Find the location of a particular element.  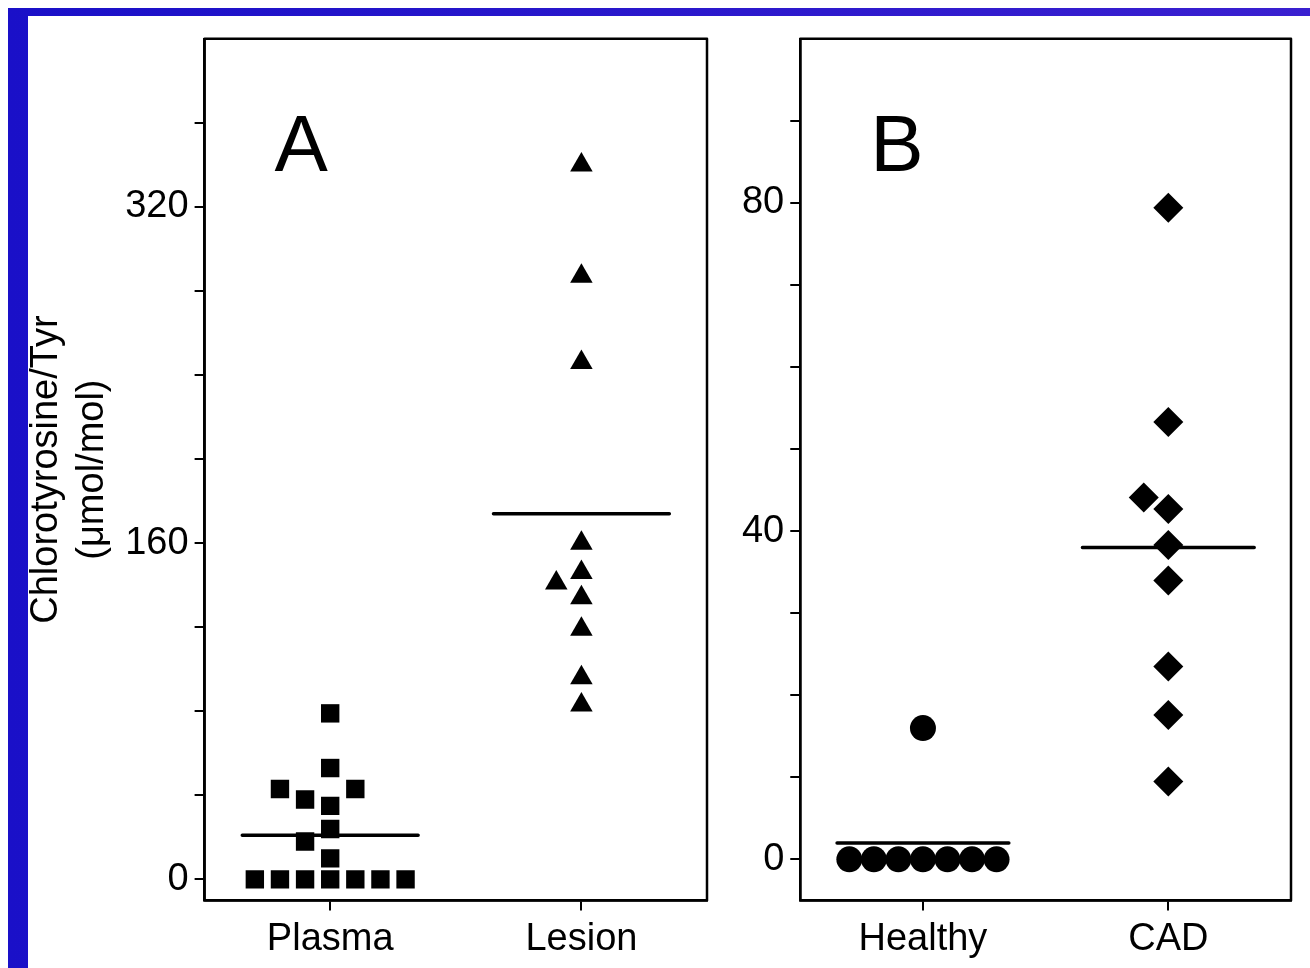

x-tick-label: CAD is located at coordinates (1168, 936).